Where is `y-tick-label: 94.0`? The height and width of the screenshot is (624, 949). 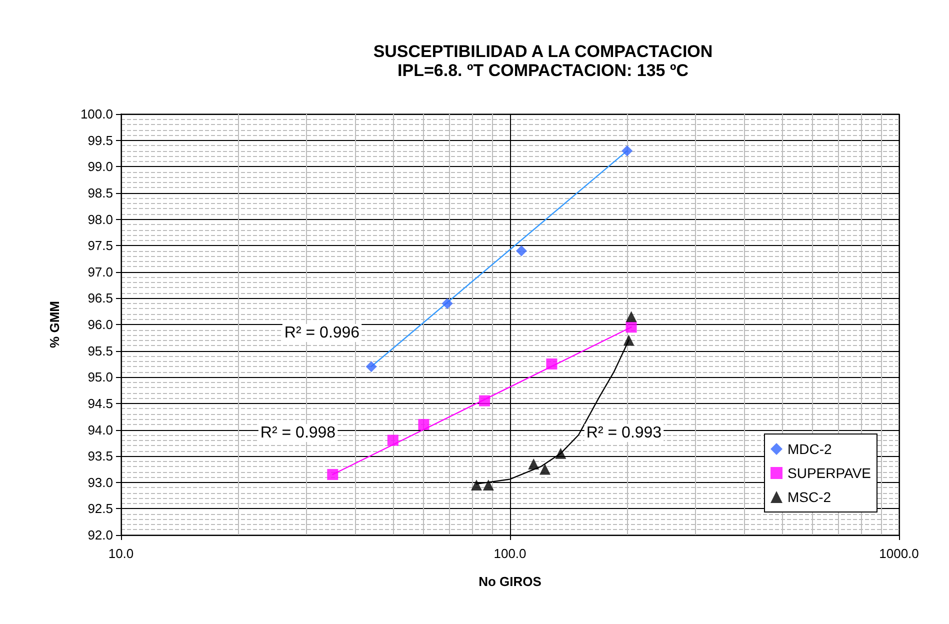
y-tick-label: 94.0 is located at coordinates (100, 430).